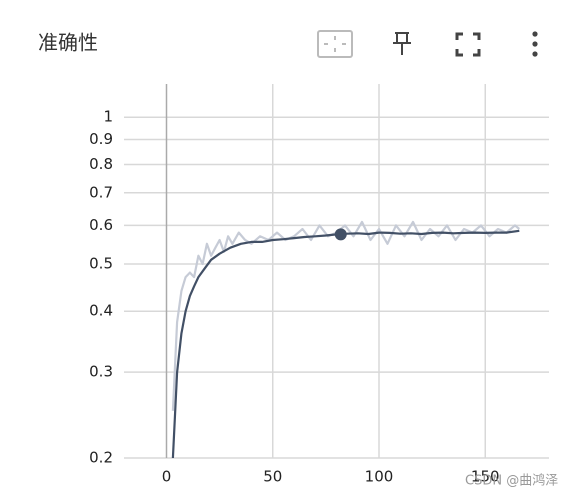 This screenshot has width=580, height=499. What do you see at coordinates (101, 192) in the screenshot?
I see `y-tick-label: 0.7` at bounding box center [101, 192].